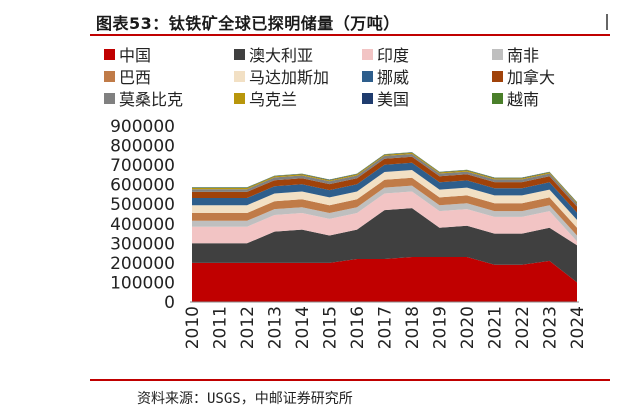 The width and height of the screenshot is (620, 418). What do you see at coordinates (151, 99) in the screenshot?
I see `legend-label: 莫桑比克` at bounding box center [151, 99].